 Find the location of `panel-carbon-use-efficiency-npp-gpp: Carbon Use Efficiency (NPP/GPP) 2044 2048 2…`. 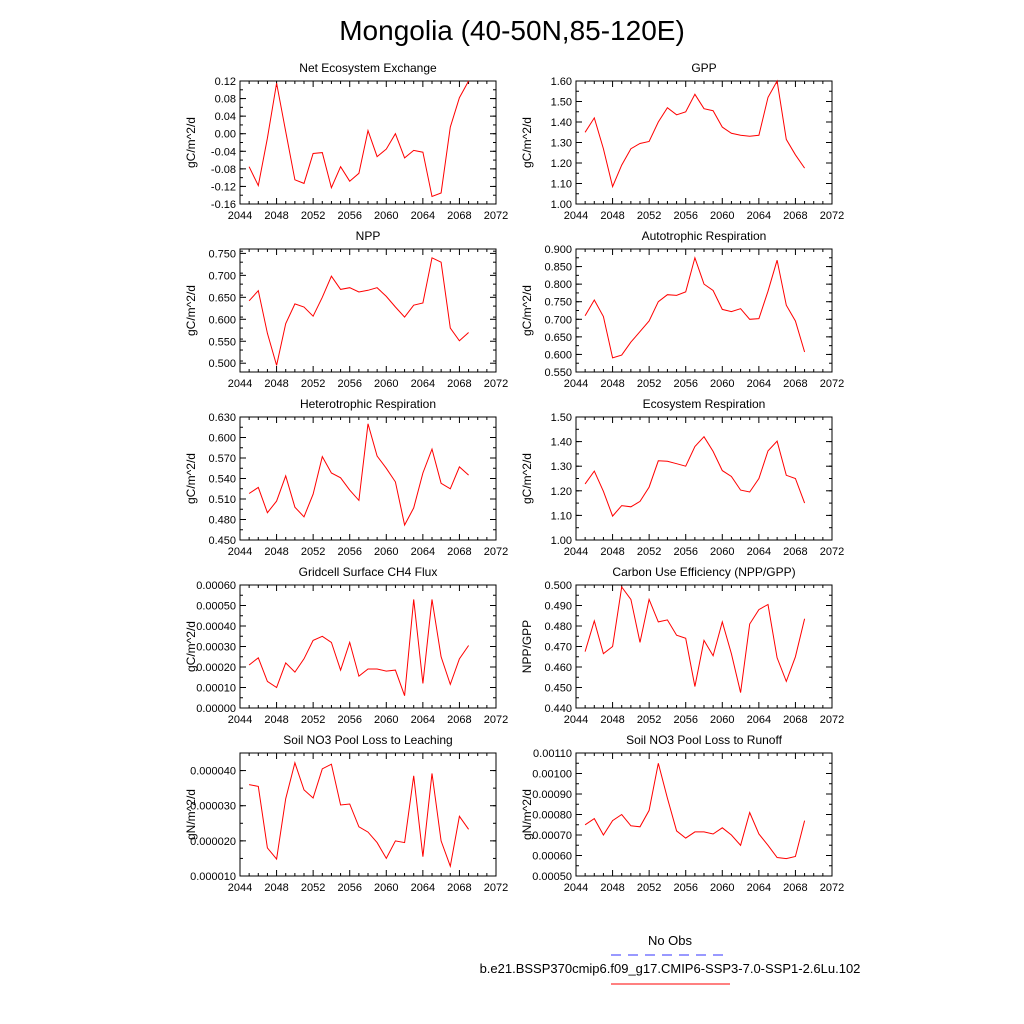

panel-carbon-use-efficiency-npp-gpp: Carbon Use Efficiency (NPP/GPP) 2044 2048 2… is located at coordinates (682, 645).